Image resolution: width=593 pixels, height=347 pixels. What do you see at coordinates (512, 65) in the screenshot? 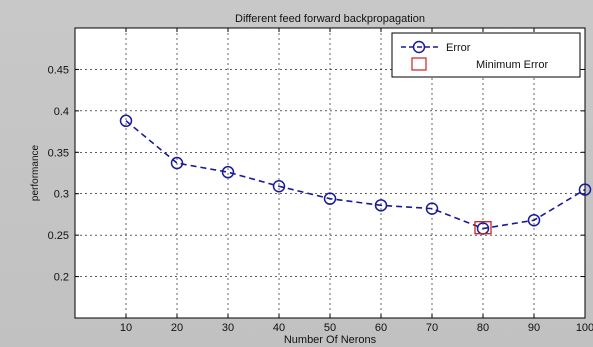
I see `legend-minimum-label: Minimum Error` at bounding box center [512, 65].